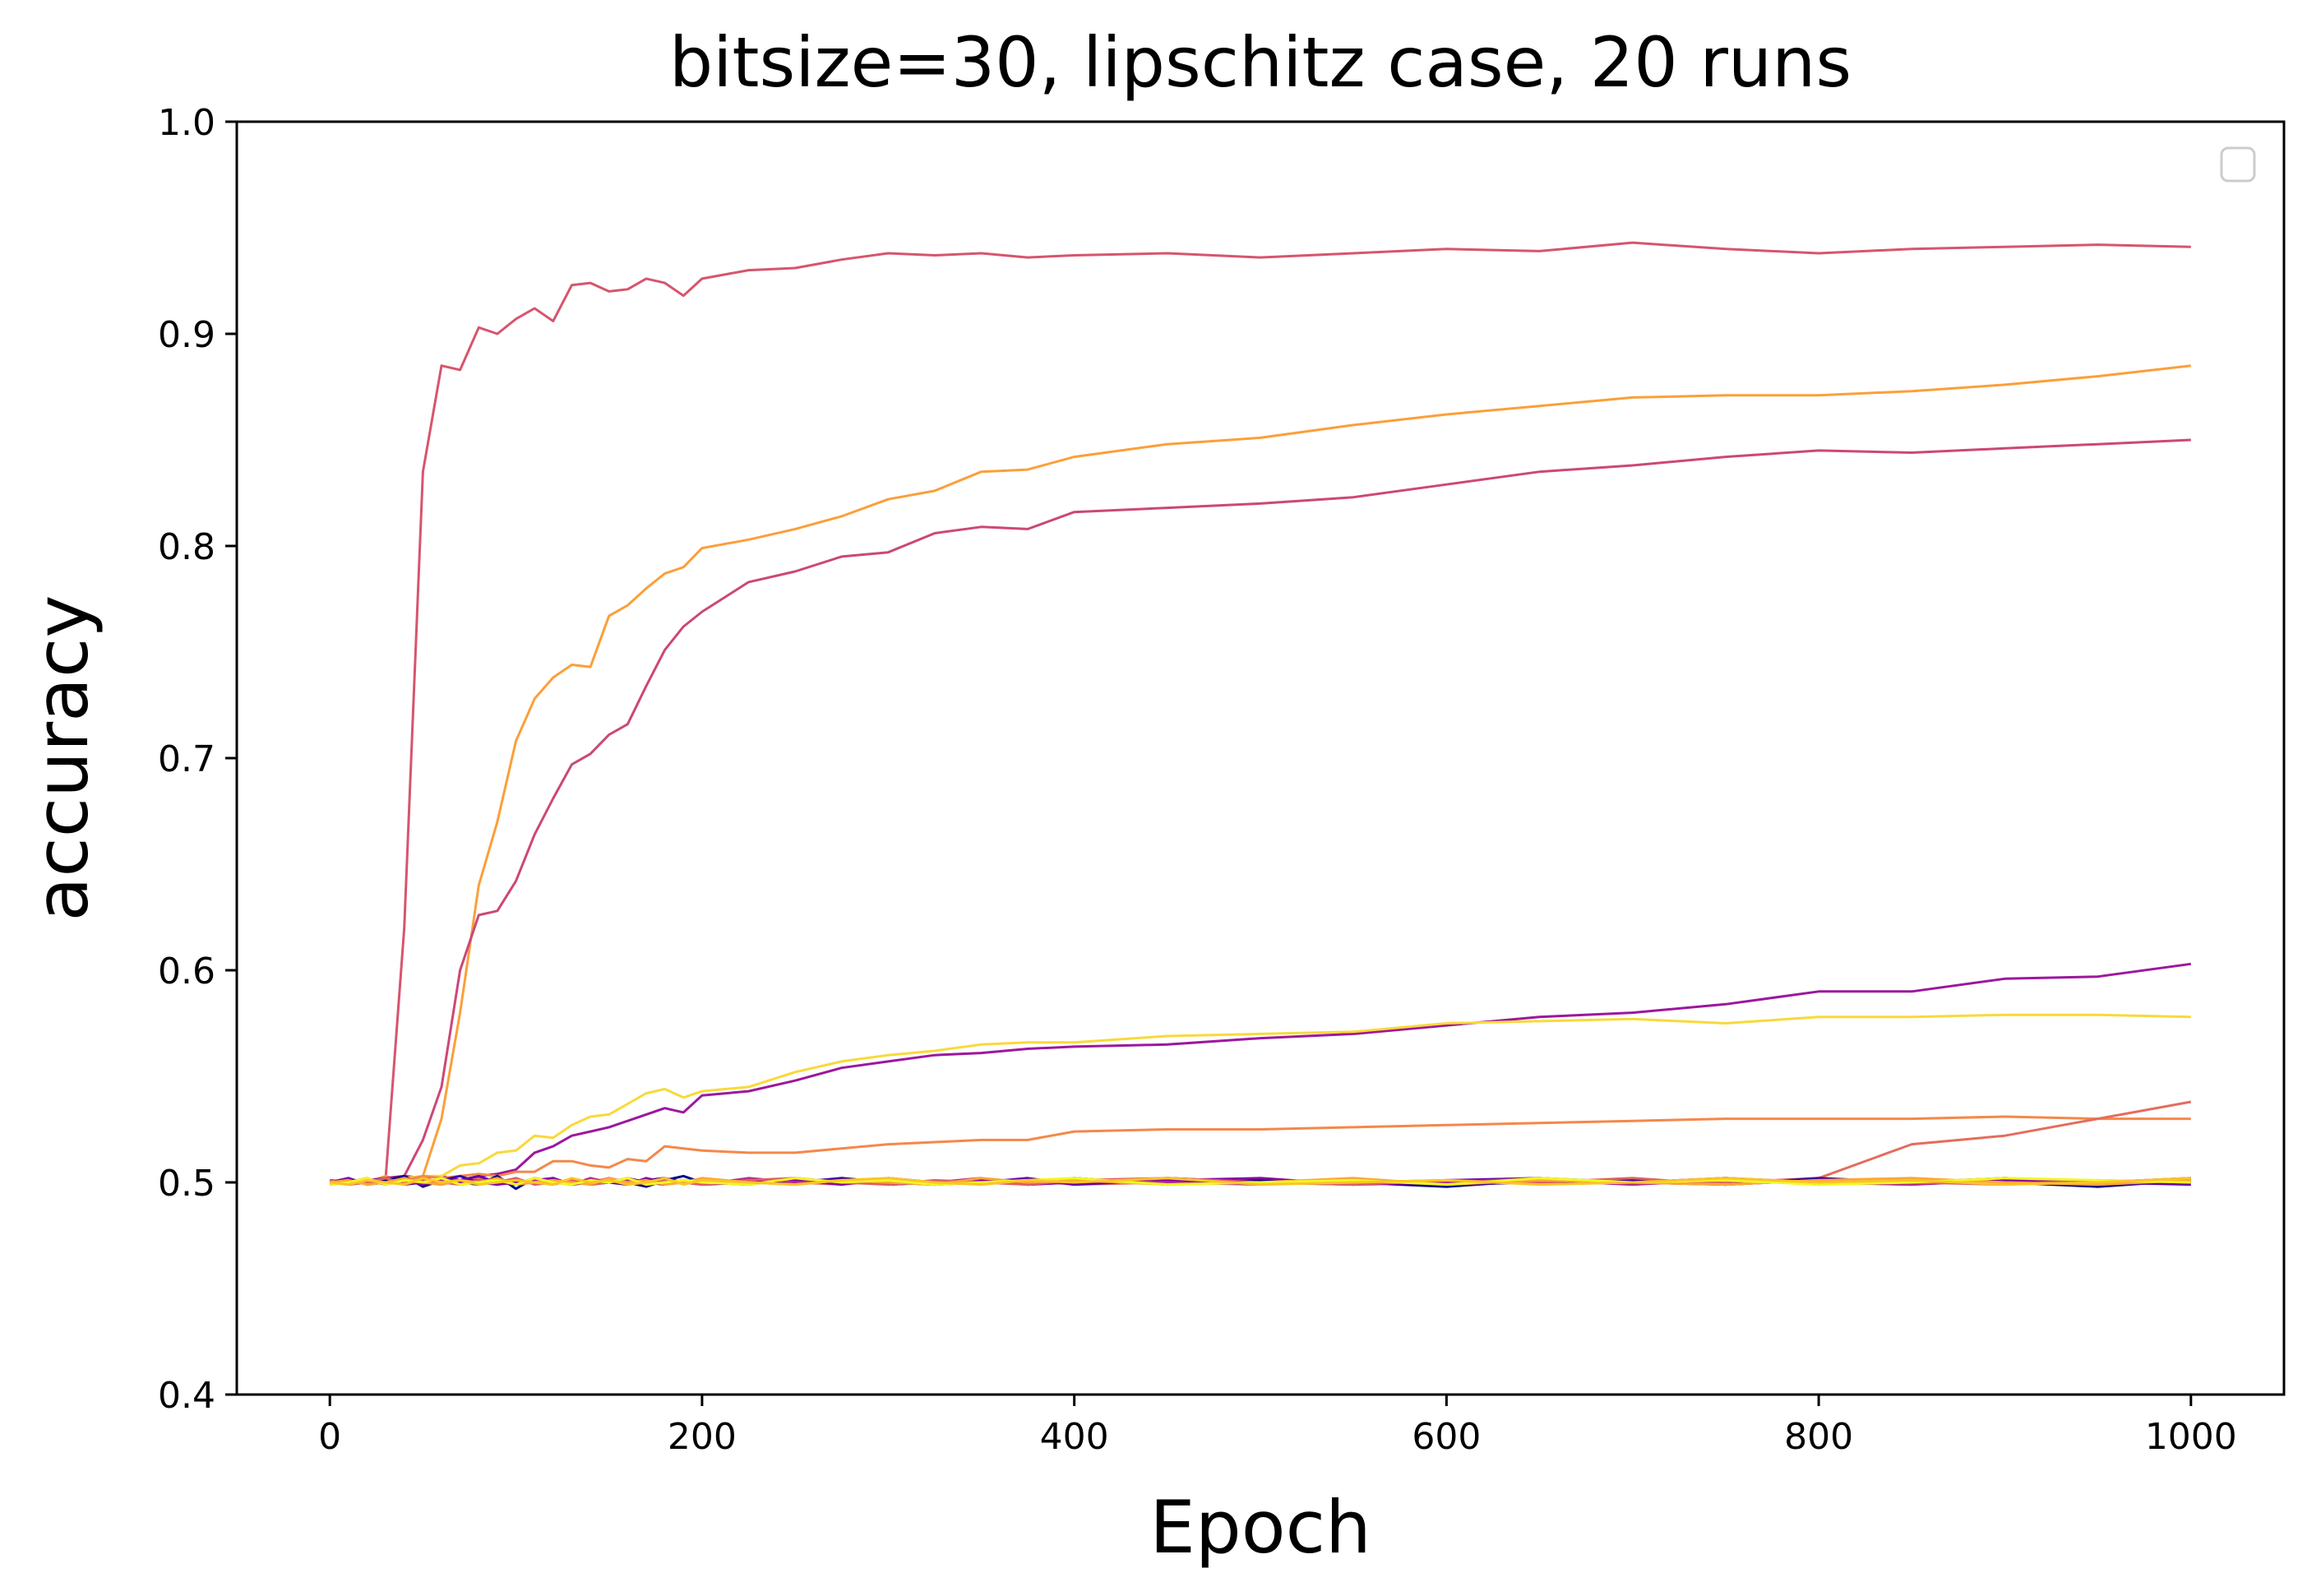 Image resolution: width=2307 pixels, height=1596 pixels. I want to click on x-tick-label: 600, so click(1446, 1437).